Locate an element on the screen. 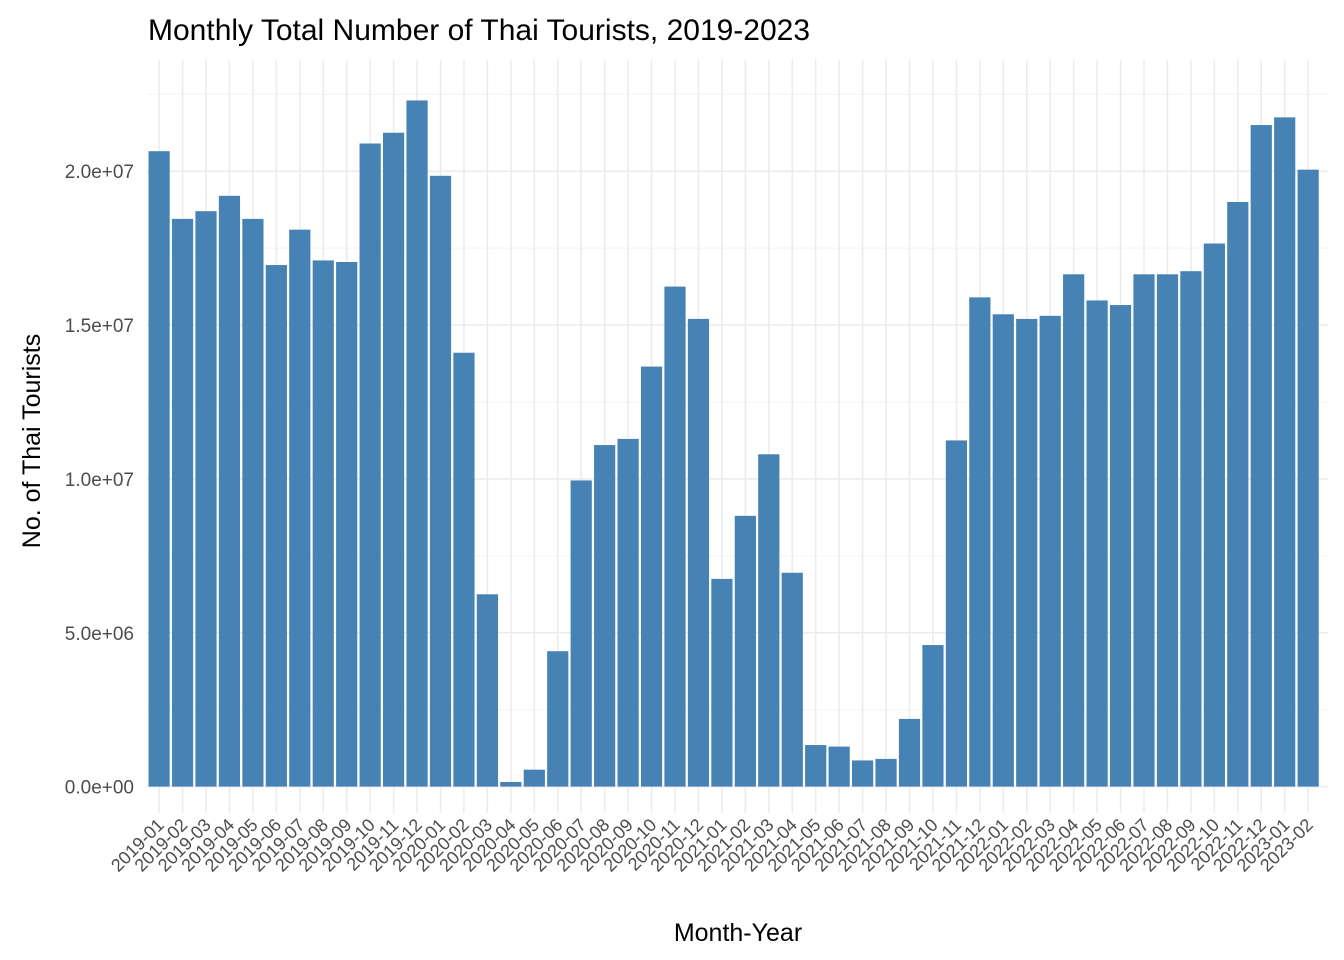 This screenshot has width=1344, height=960. y-tick-label: 2.0e+07 is located at coordinates (99, 172).